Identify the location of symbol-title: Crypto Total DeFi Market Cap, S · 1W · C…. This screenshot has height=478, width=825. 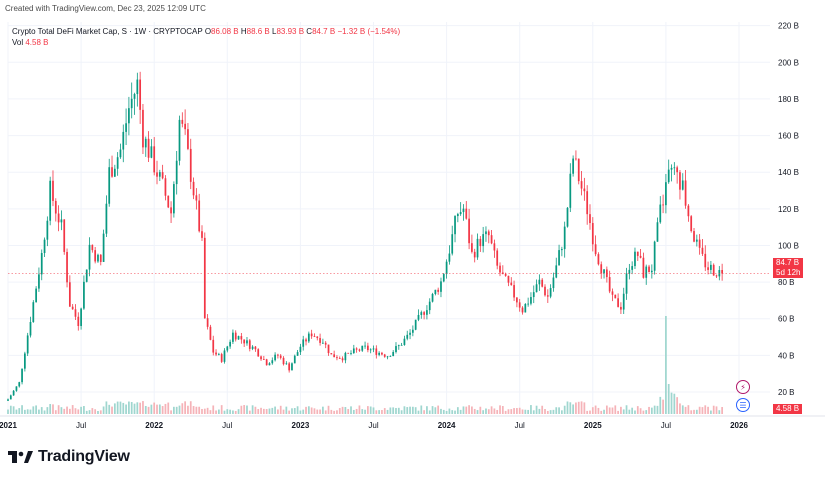
(107, 31).